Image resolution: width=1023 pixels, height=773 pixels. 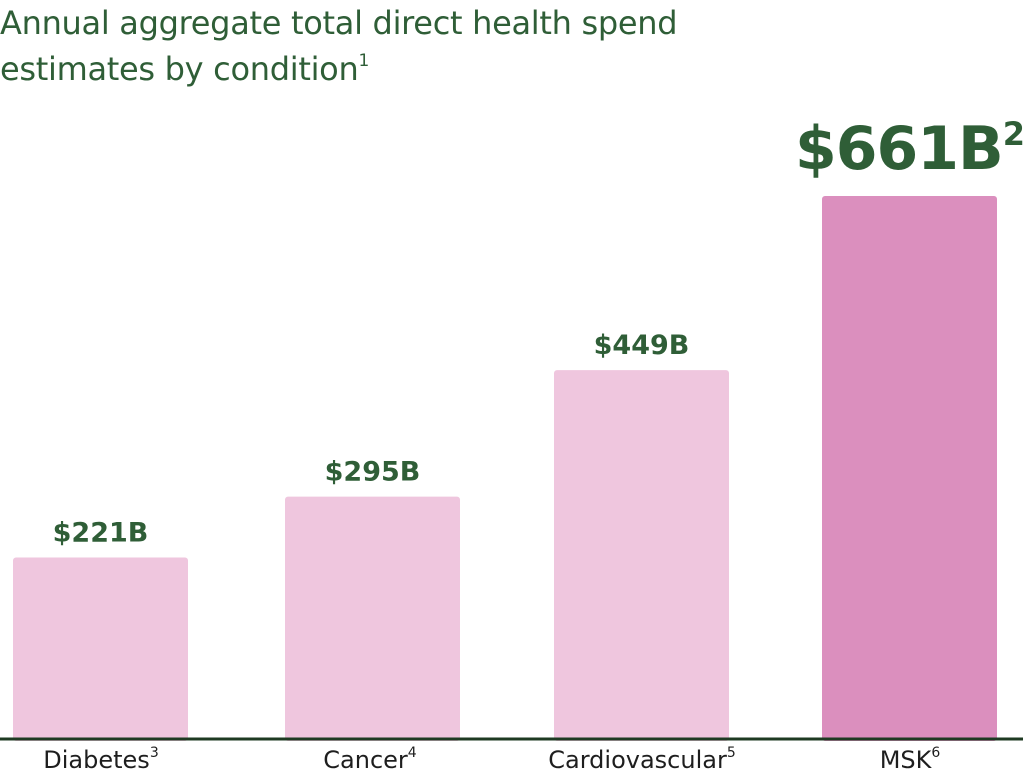 What do you see at coordinates (100, 759) in the screenshot?
I see `category-label-diabetes: Diabetes3` at bounding box center [100, 759].